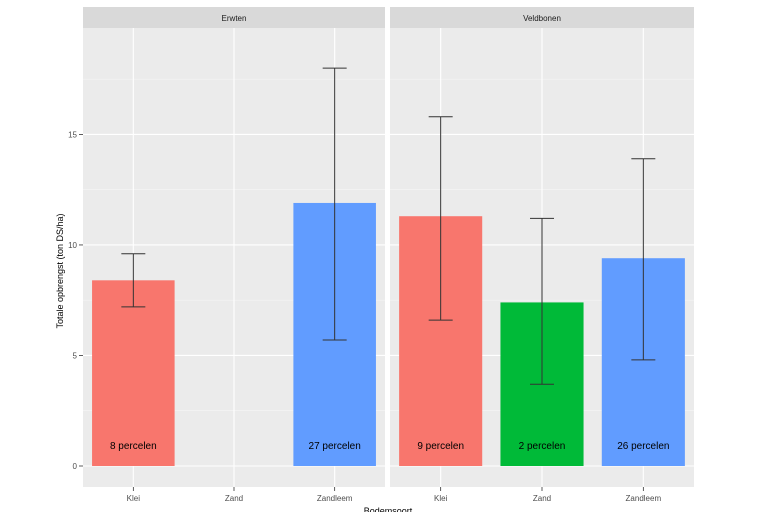  Describe the element at coordinates (335, 446) in the screenshot. I see `bar-count-label: 27 percelen` at that location.